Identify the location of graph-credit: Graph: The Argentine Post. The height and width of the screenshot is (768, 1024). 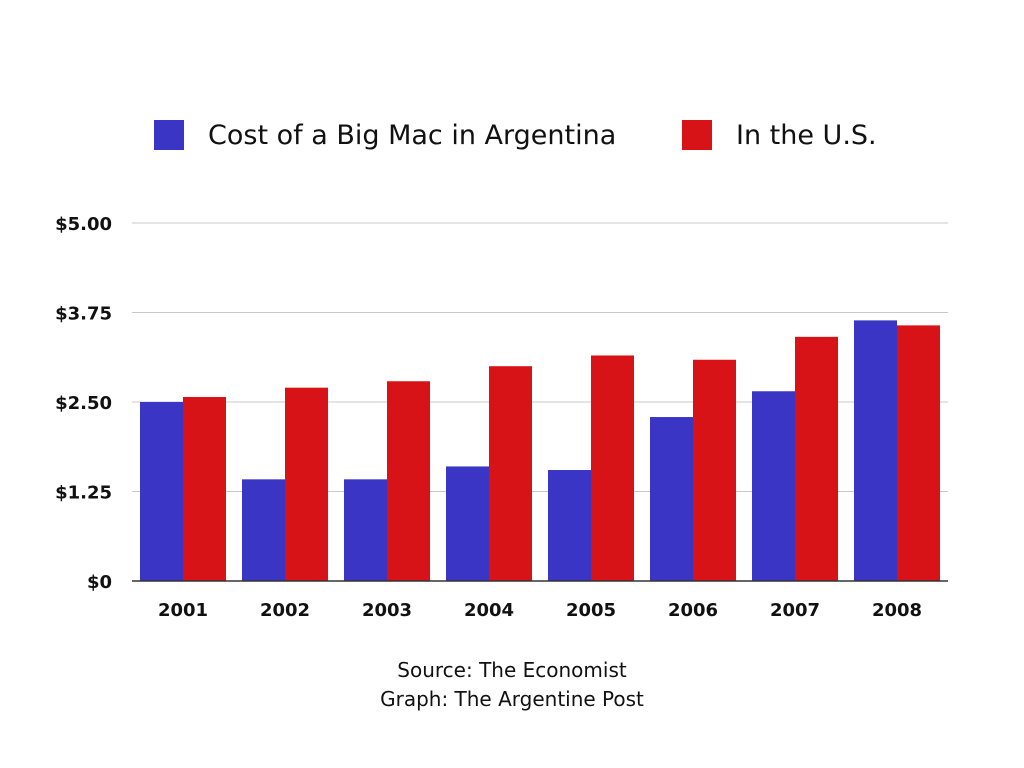
(512, 699).